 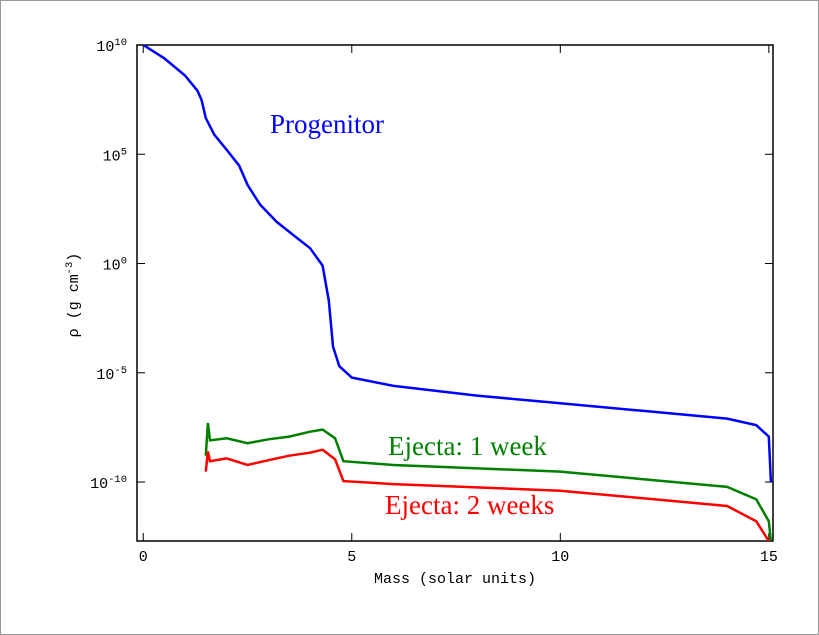 I want to click on y-tick-label: 10¹⁰, so click(x=111, y=46).